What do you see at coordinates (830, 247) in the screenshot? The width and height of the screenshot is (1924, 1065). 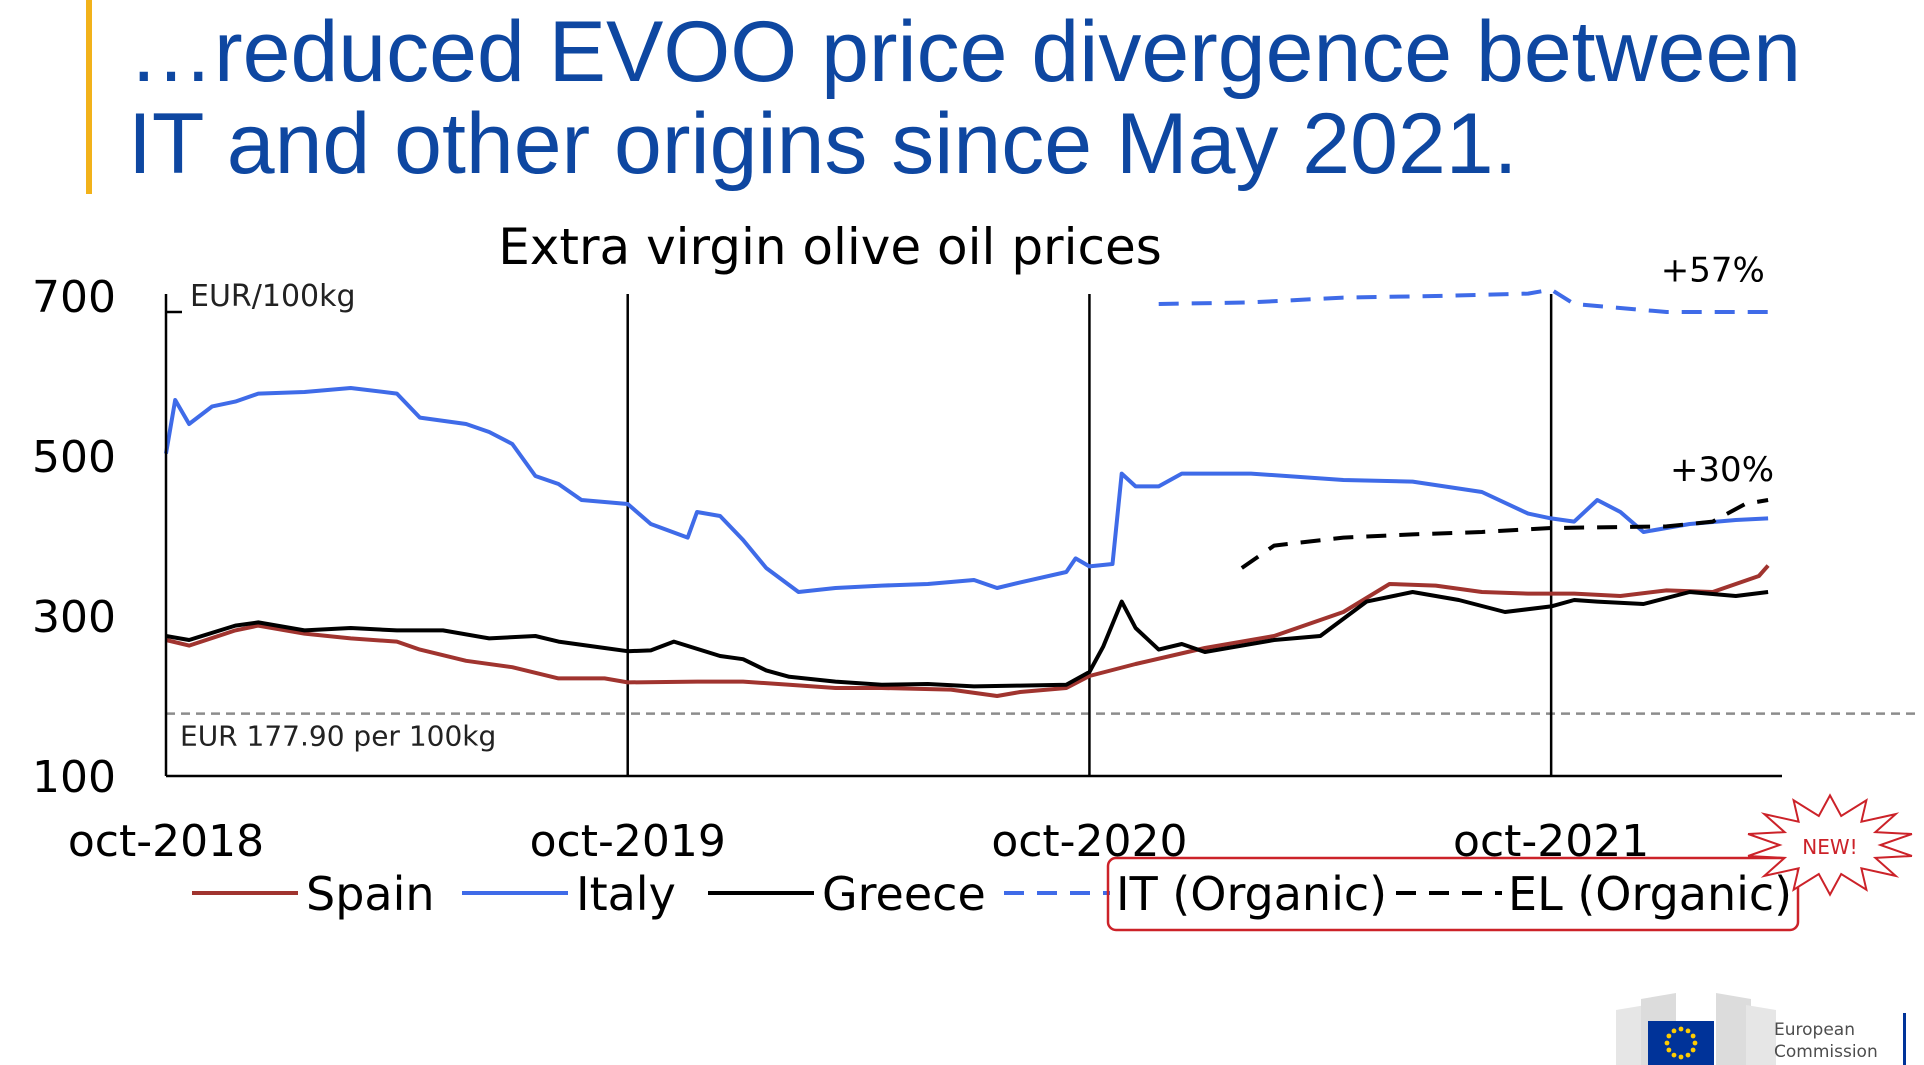 I see `chart-title: Extra virgin olive oil prices` at bounding box center [830, 247].